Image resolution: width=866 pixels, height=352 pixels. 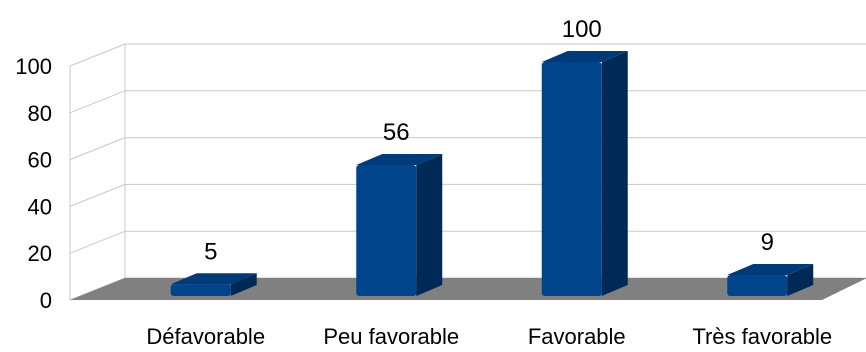 What do you see at coordinates (582, 29) in the screenshot?
I see `data-label: 100` at bounding box center [582, 29].